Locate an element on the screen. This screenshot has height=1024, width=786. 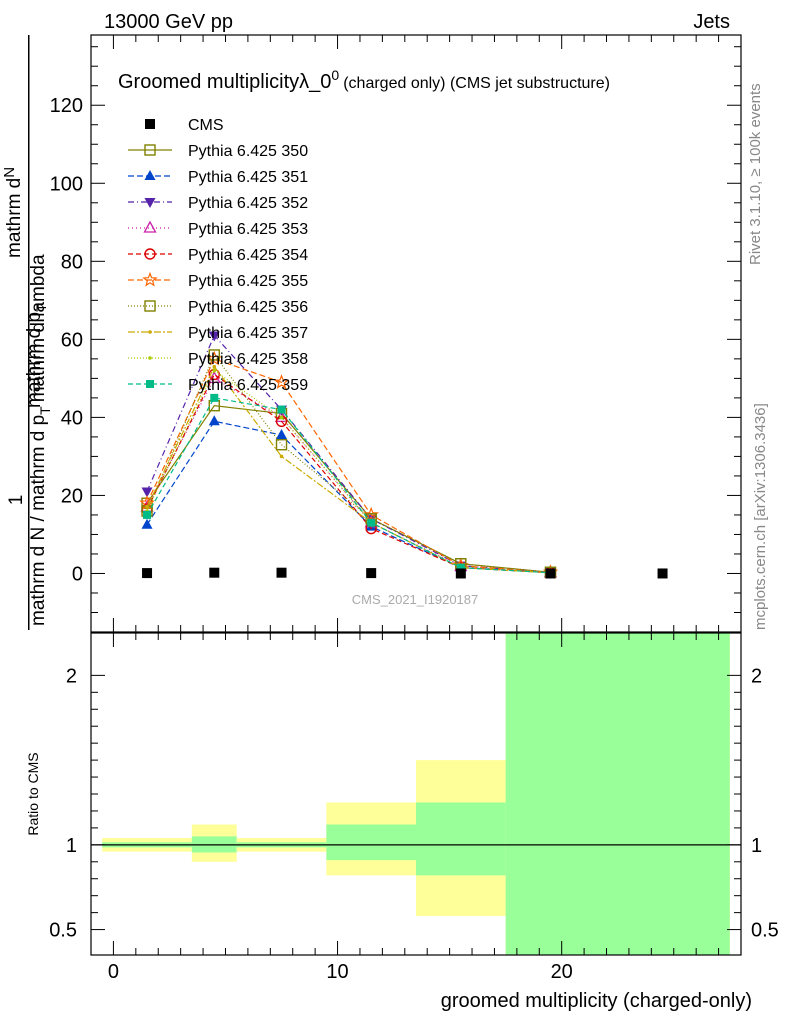
data-layer is located at coordinates (405, 573).